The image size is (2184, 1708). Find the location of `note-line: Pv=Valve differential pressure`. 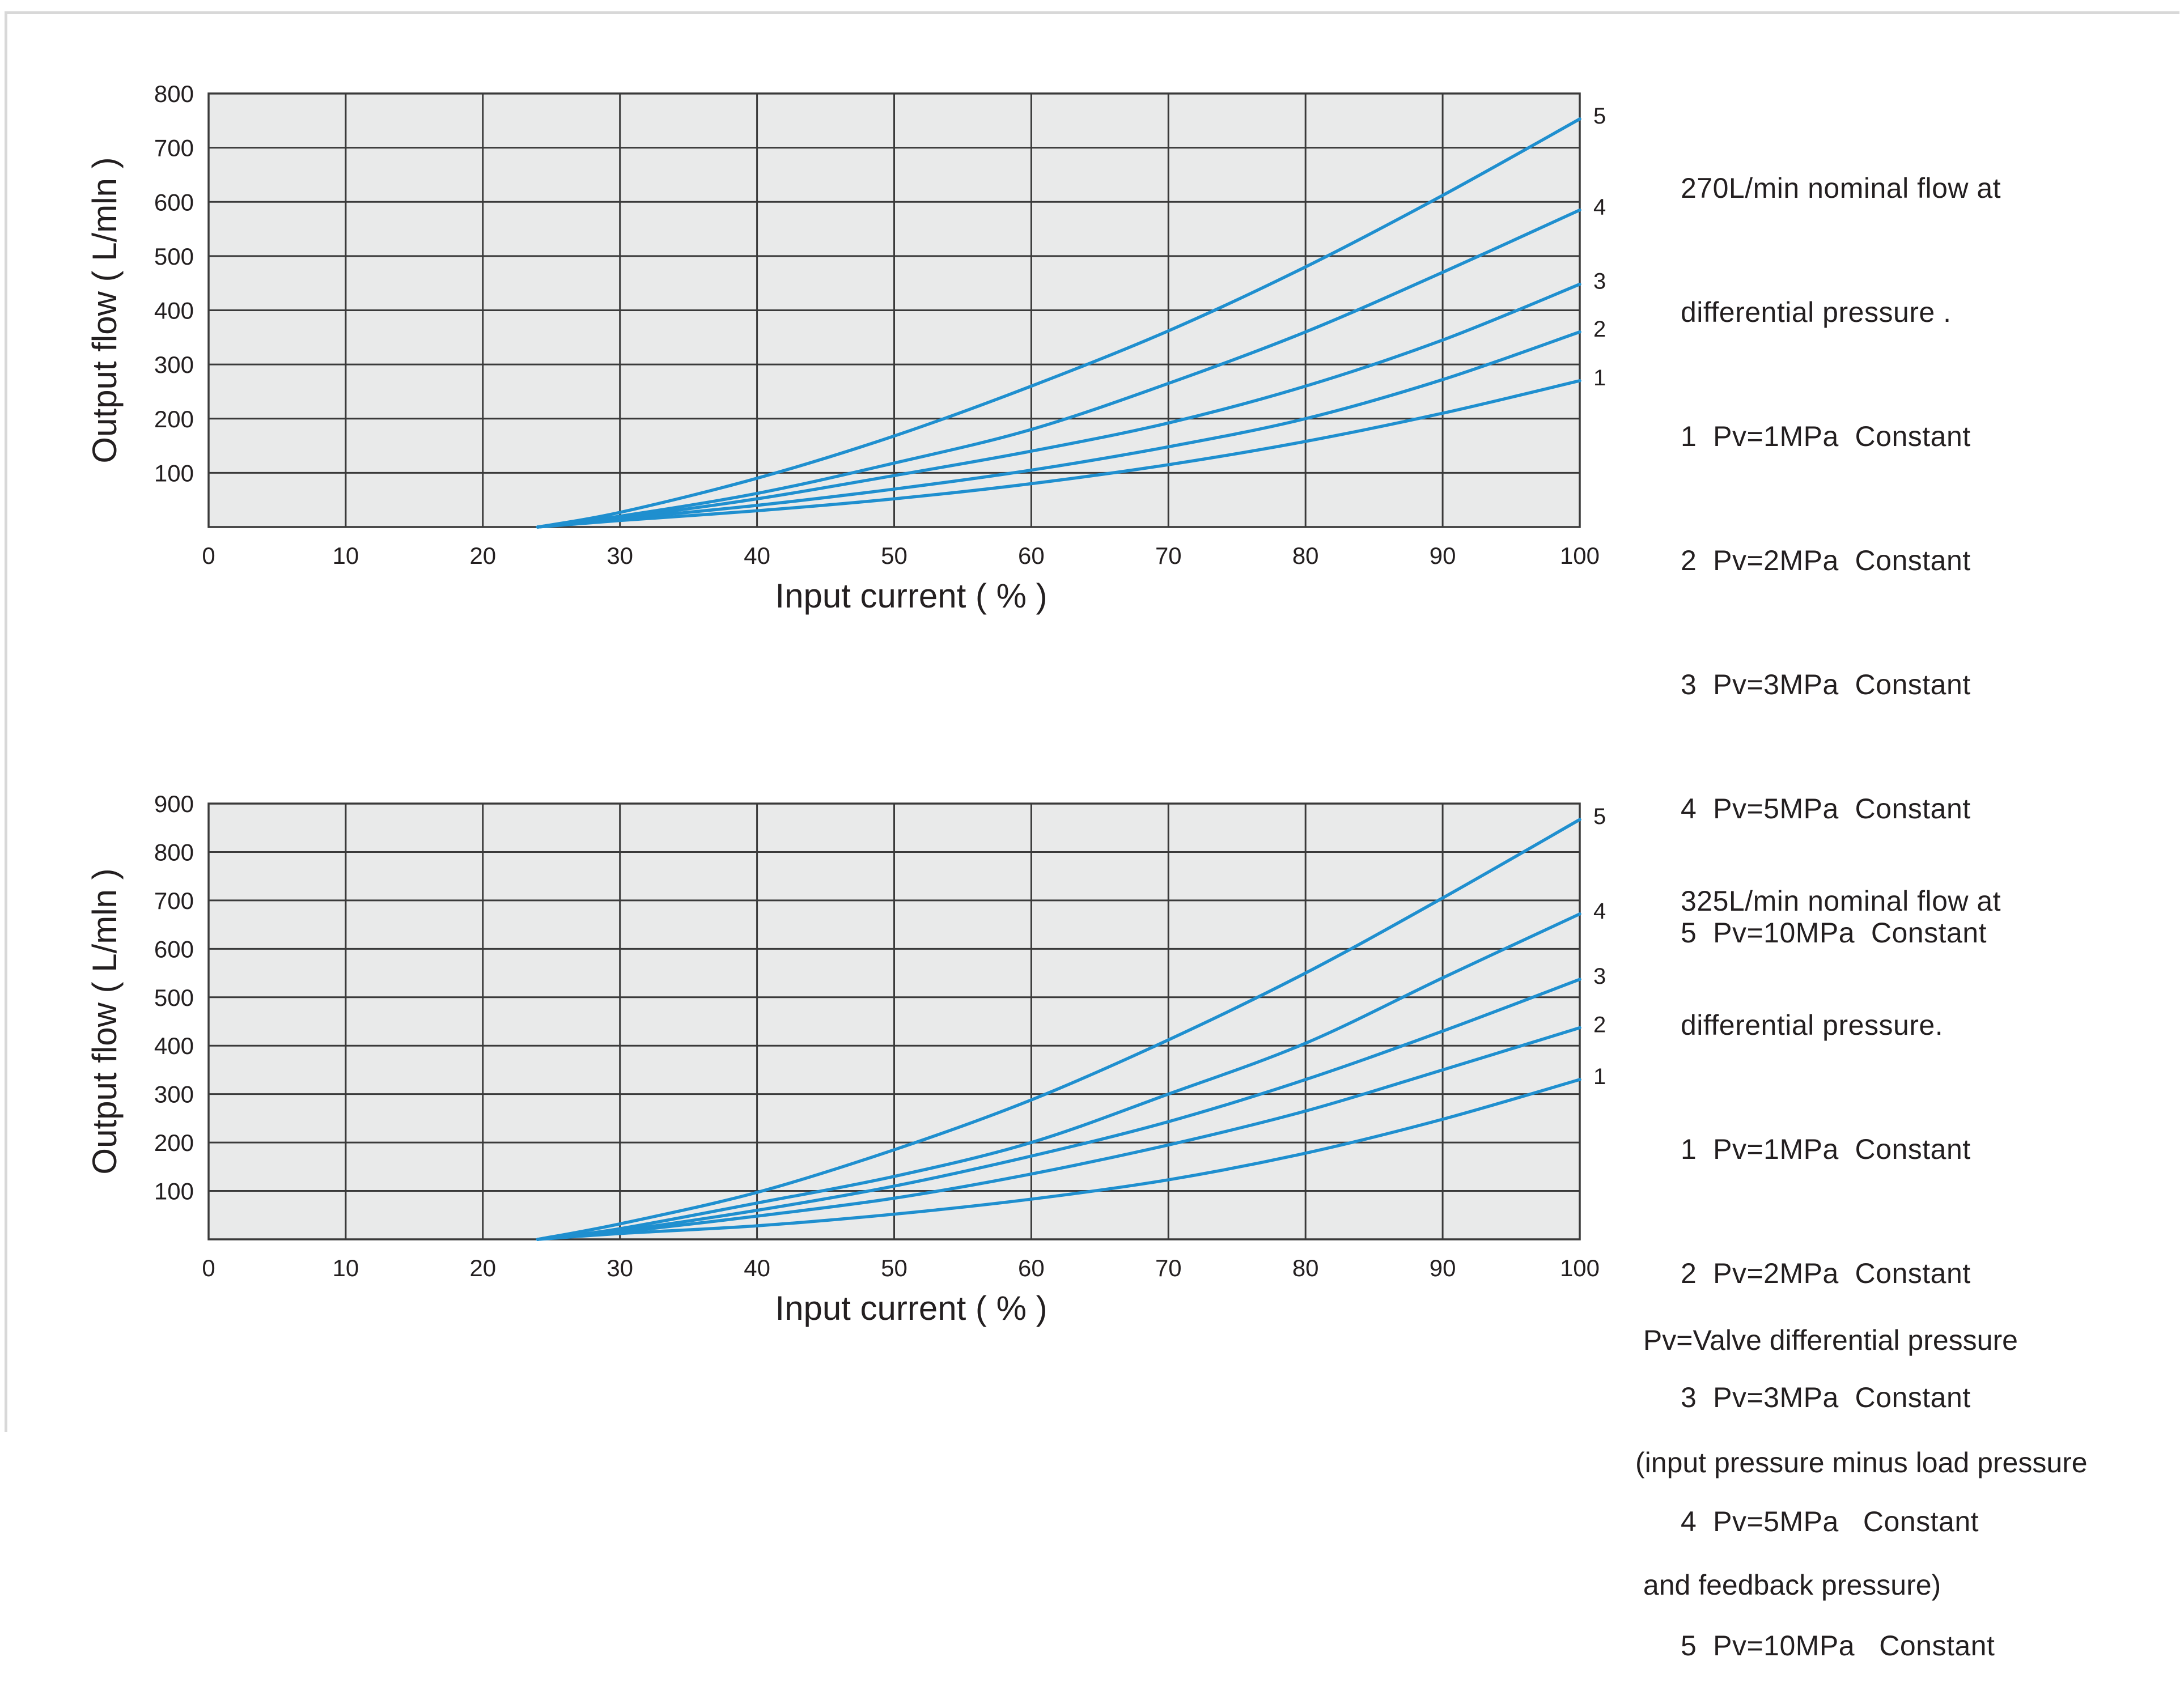

note-line: Pv=Valve differential pressure is located at coordinates (1826, 1340).